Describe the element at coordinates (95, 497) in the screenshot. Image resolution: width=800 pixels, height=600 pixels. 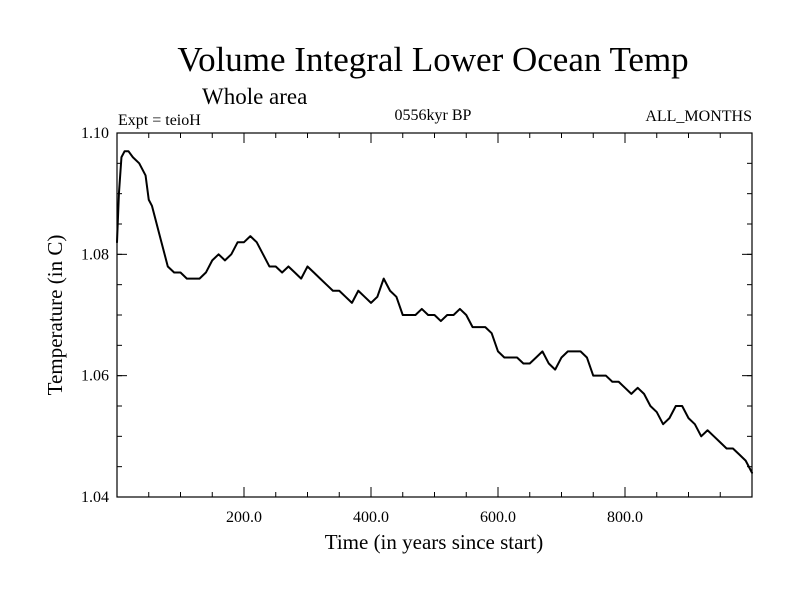
I see `y-tick-label: 1.04` at that location.